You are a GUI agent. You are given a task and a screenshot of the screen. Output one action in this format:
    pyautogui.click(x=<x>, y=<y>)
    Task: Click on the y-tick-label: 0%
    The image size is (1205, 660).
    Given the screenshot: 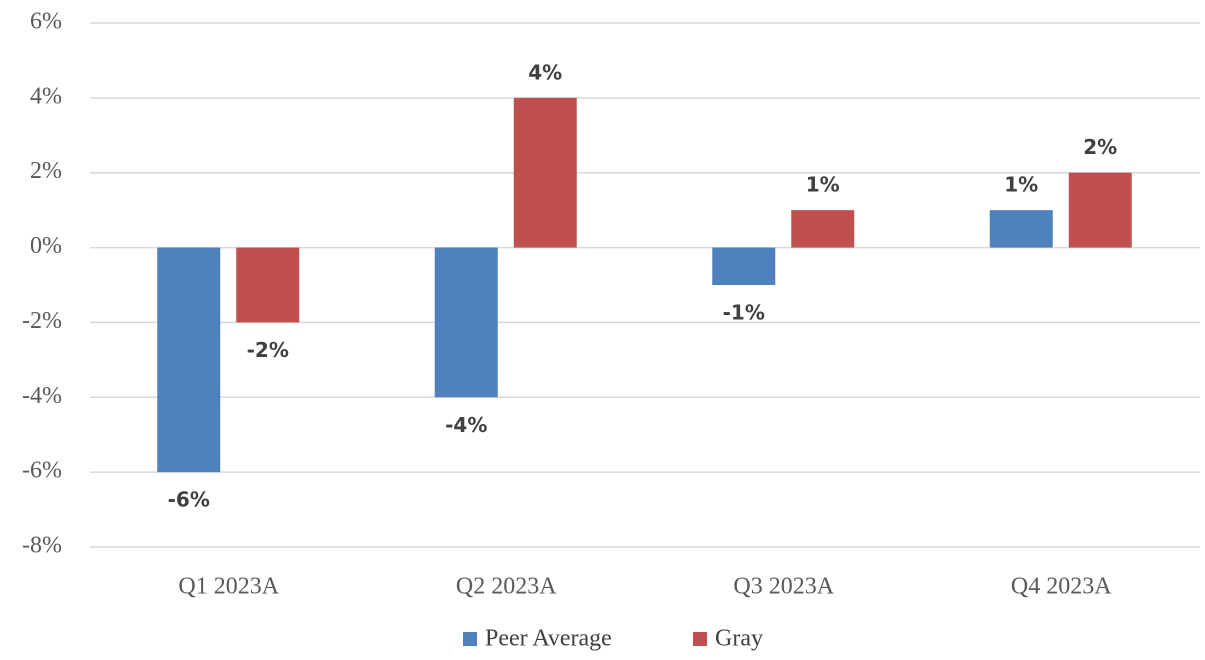 What is the action you would take?
    pyautogui.click(x=46, y=246)
    